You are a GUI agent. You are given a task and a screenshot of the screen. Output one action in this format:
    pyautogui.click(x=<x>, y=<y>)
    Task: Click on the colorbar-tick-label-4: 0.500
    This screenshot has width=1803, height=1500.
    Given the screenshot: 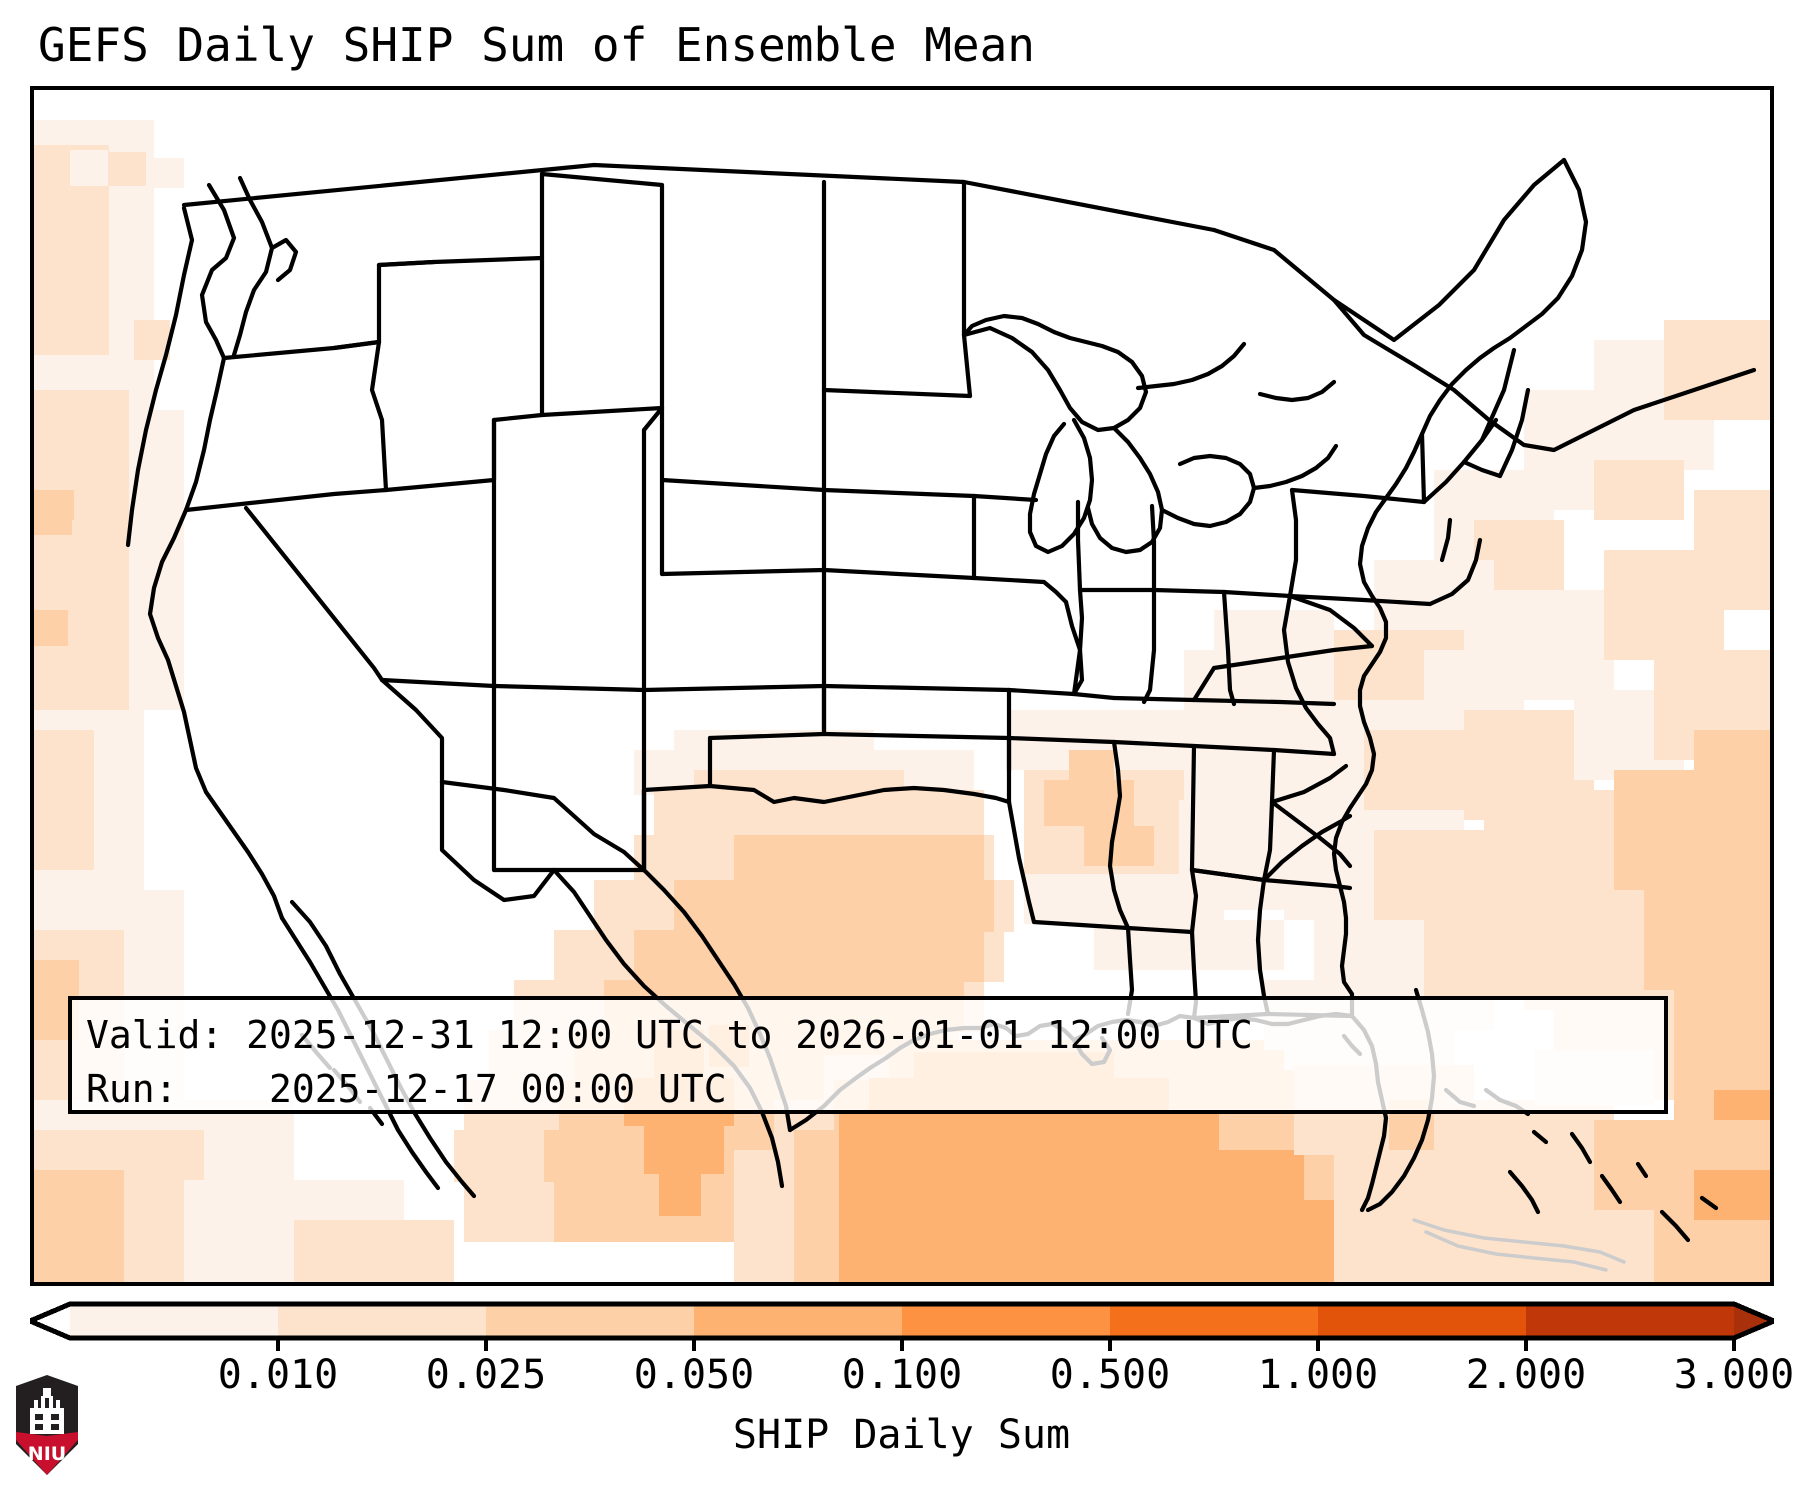 What is the action you would take?
    pyautogui.click(x=1110, y=1375)
    